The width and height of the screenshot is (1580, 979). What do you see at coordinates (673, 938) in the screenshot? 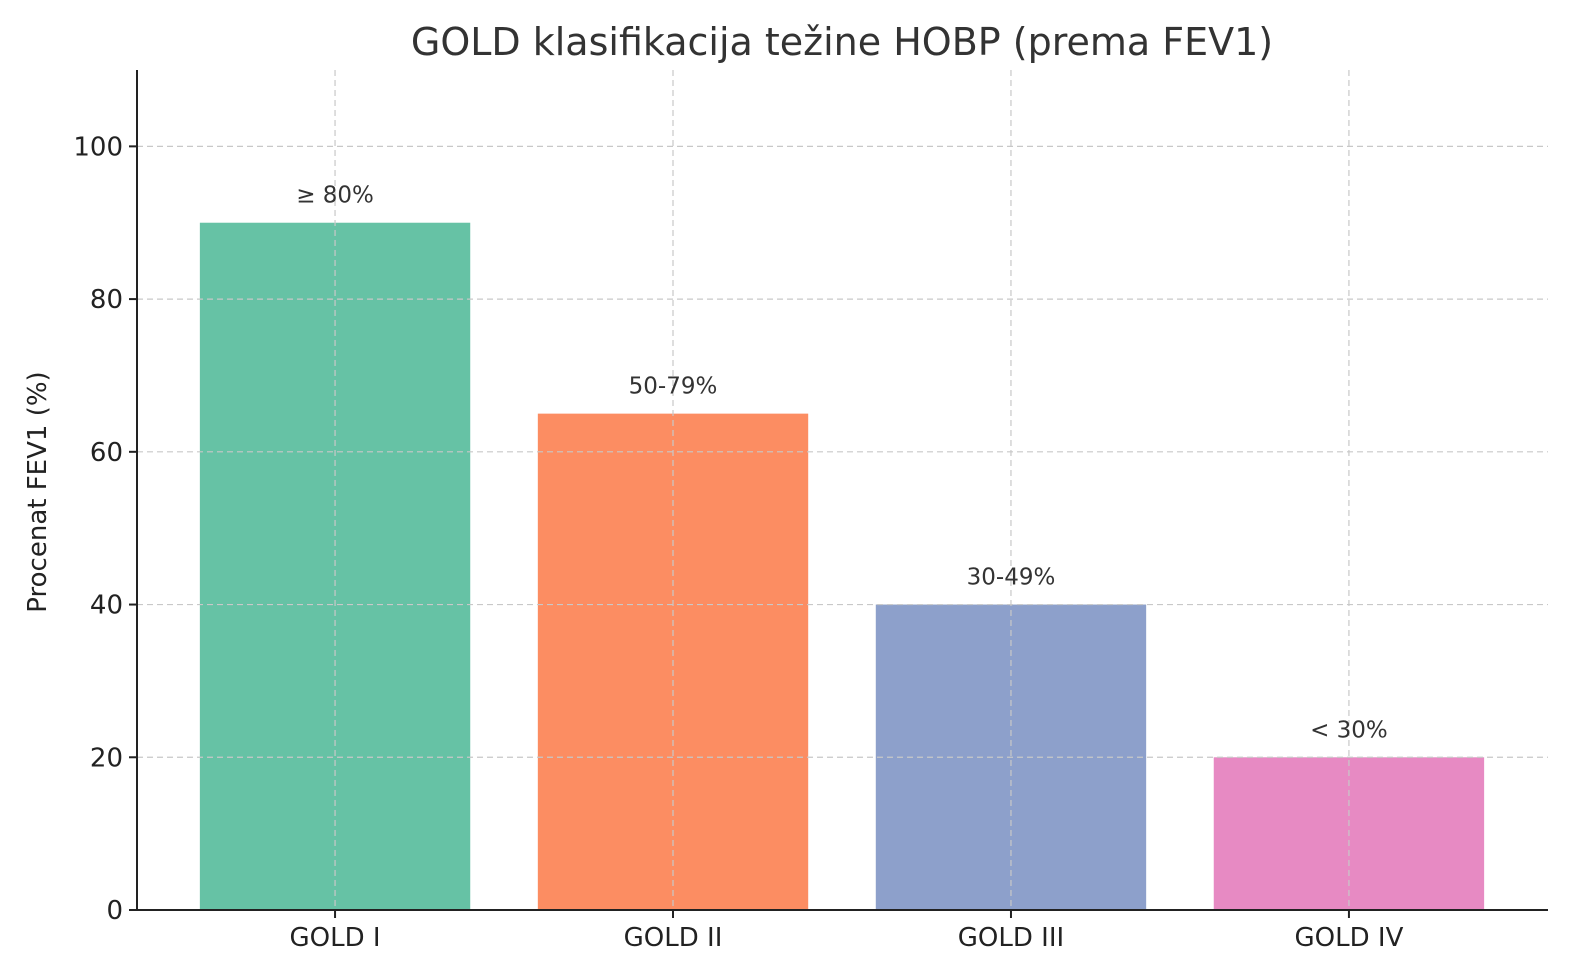
I see `x-tick-label: GOLD II` at bounding box center [673, 938].